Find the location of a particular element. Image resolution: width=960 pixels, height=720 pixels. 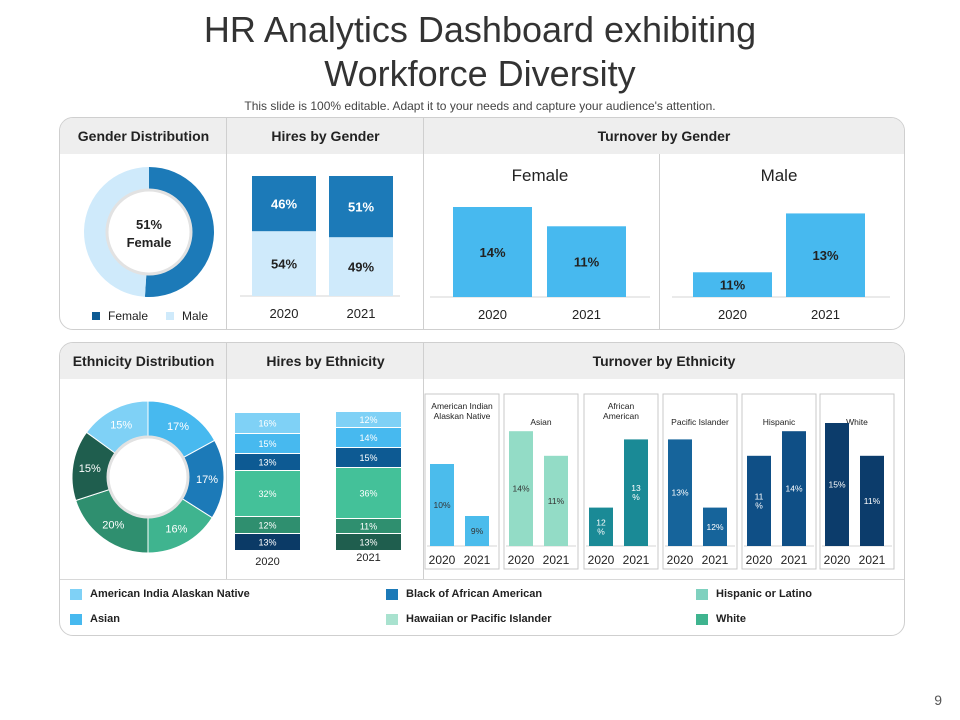

data-label: 51% is located at coordinates (361, 207).